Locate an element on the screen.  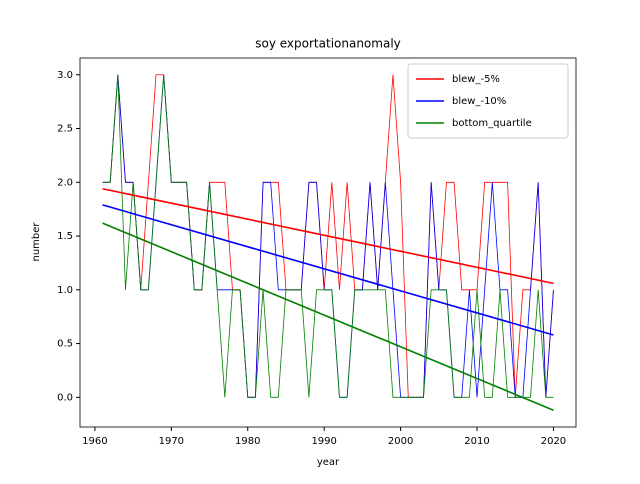
y-tick-label: 2.5 is located at coordinates (65, 129).